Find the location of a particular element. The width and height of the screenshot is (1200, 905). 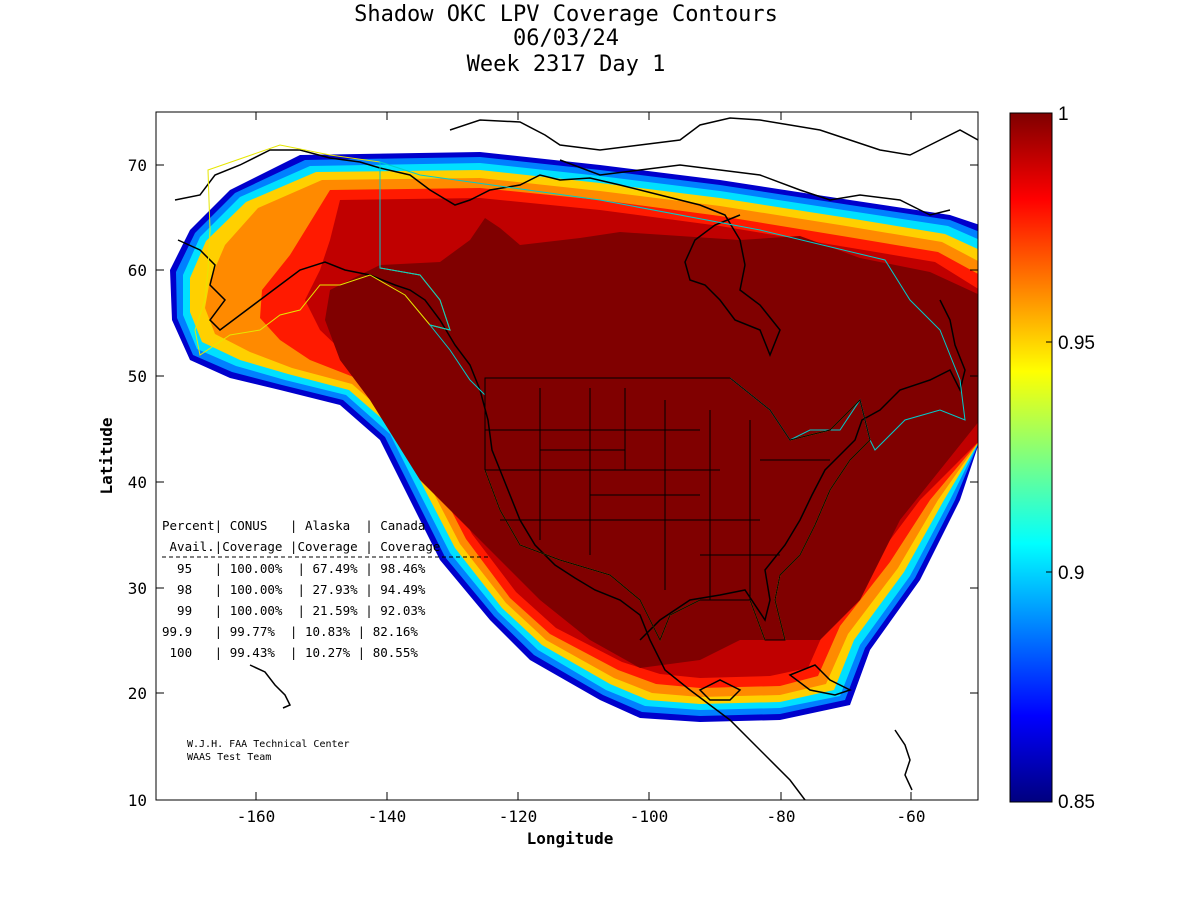

table-row: 99 | 100.00% | 21.59% | 92.03% is located at coordinates (294, 610).